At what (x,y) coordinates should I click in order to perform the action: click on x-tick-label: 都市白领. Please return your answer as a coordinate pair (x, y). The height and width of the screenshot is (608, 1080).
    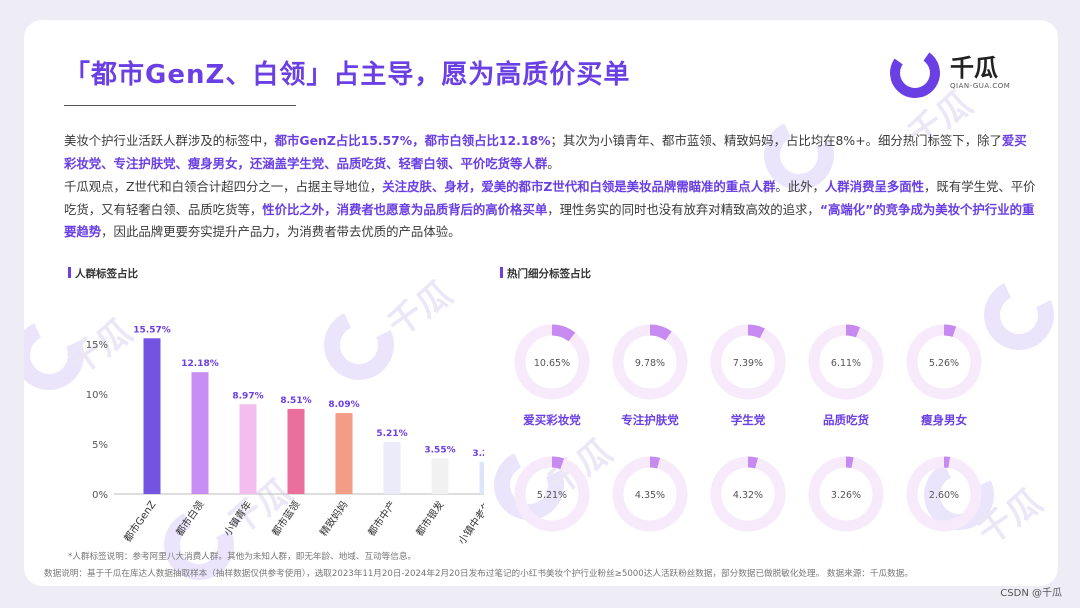
    Looking at the image, I should click on (190, 518).